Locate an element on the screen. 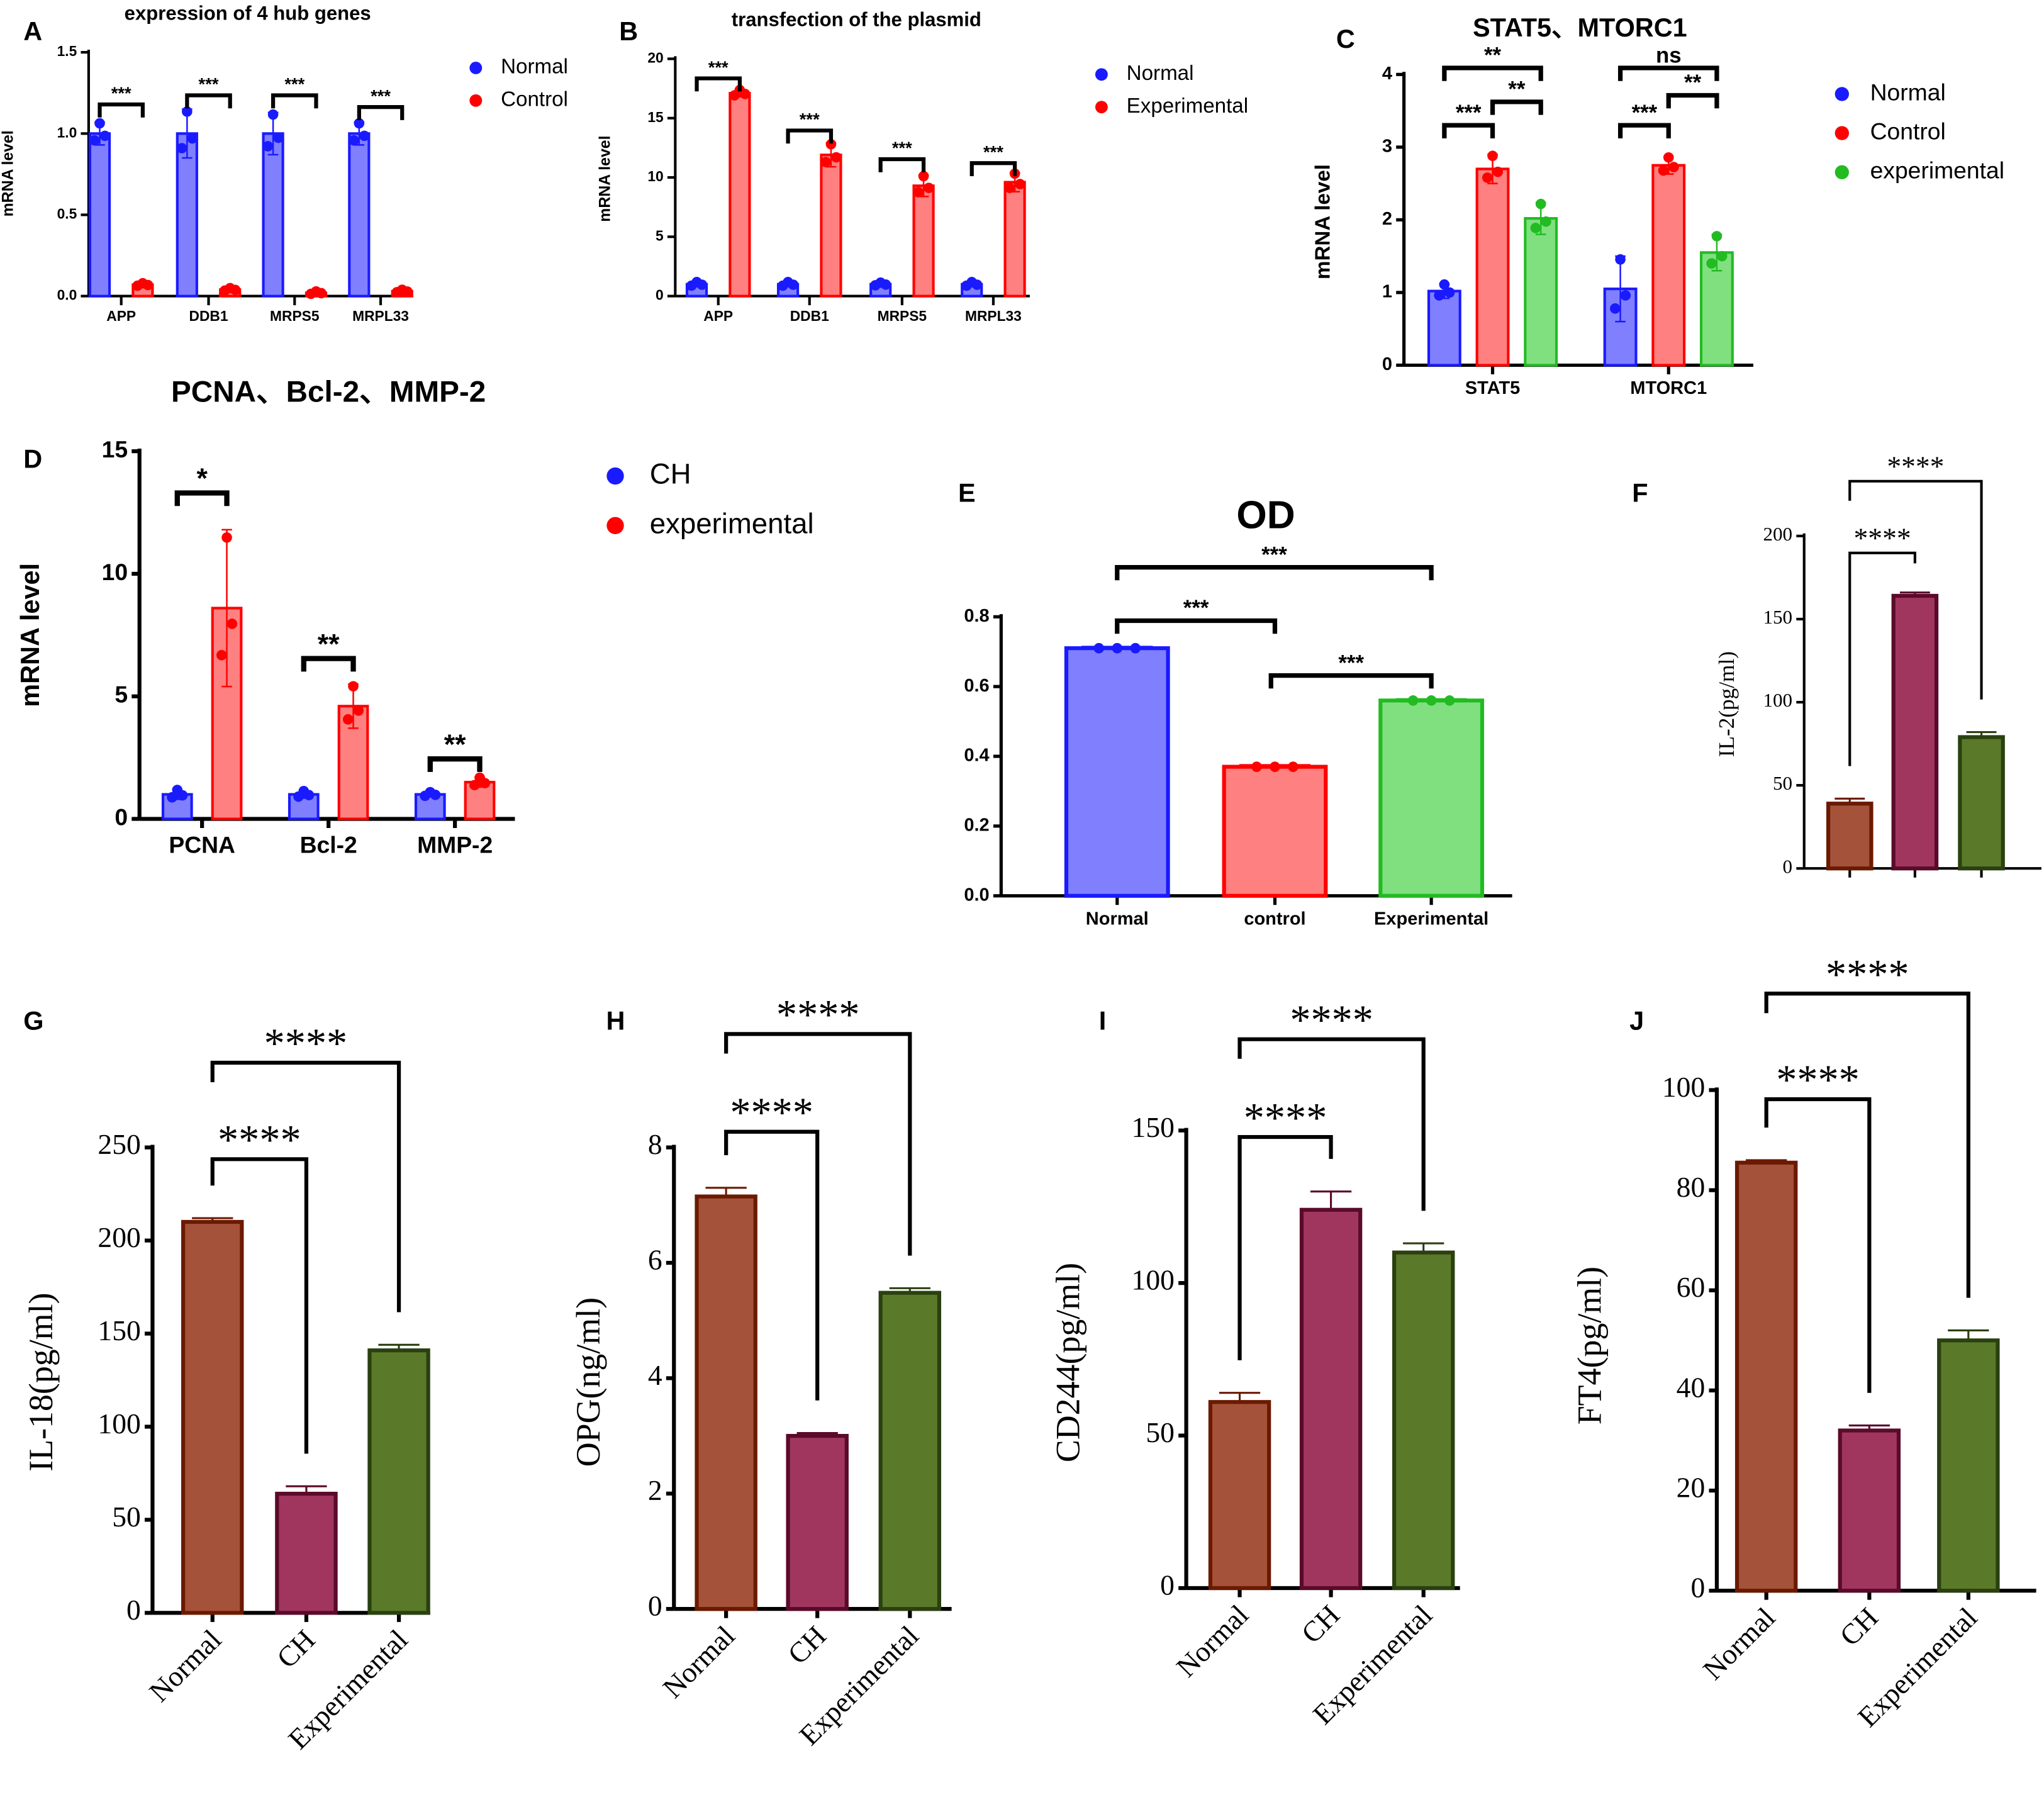 The width and height of the screenshot is (2044, 1819). y-axis-label: IL-2(pg/ml) is located at coordinates (1726, 704).